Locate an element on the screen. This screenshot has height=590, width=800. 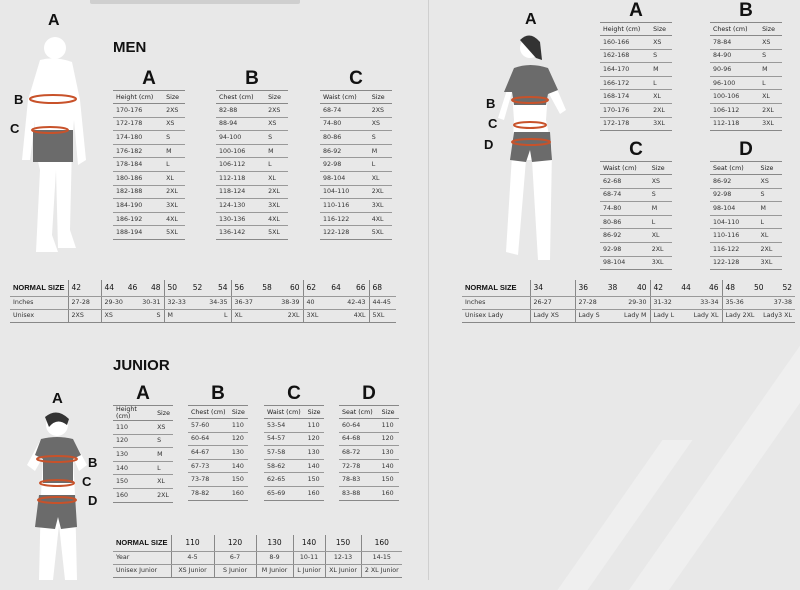
table-cell: 122-128 is located at coordinates (734, 263).